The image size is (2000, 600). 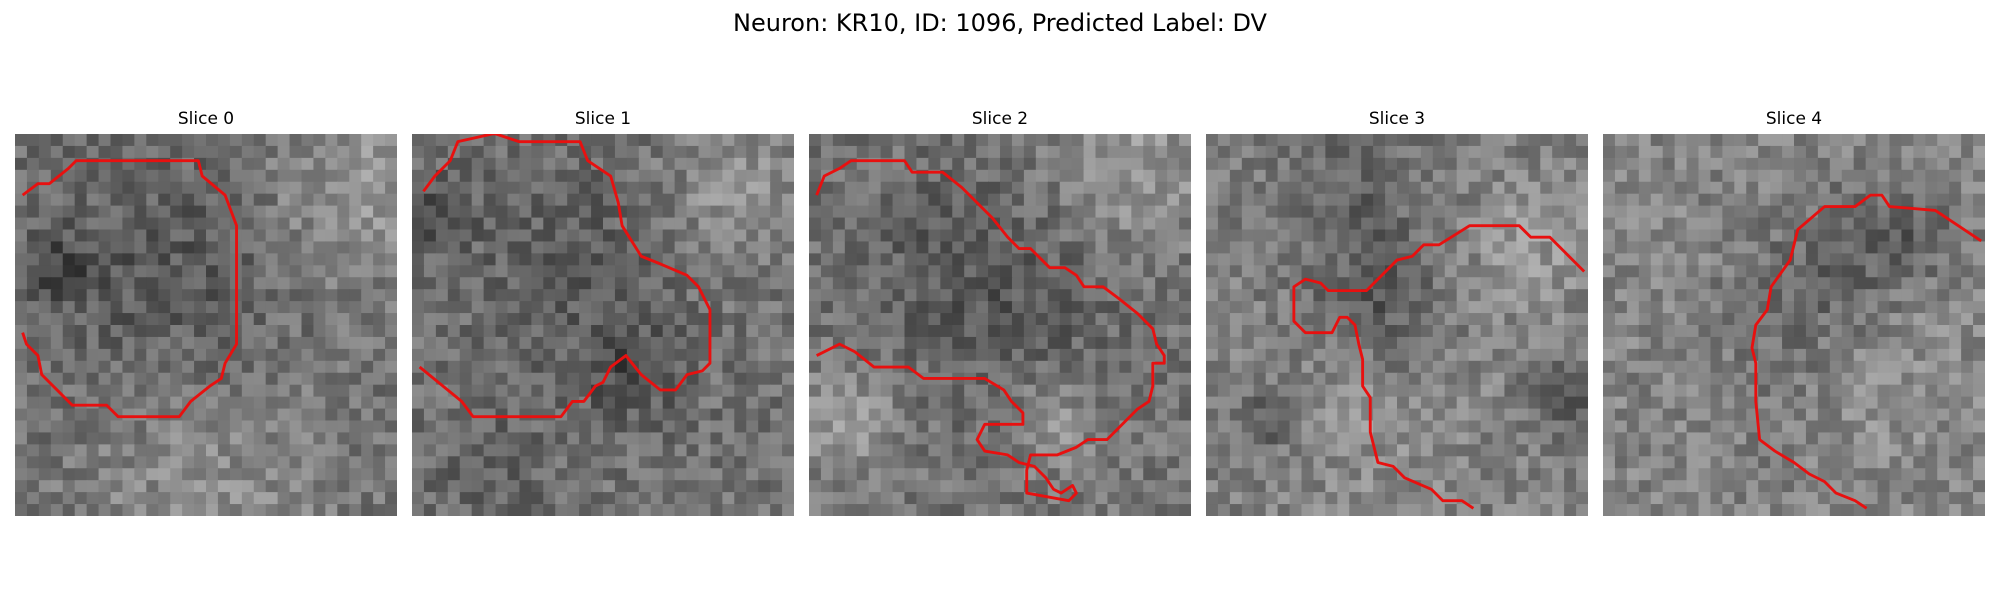 I want to click on panel-title-slice-0: Slice 0, so click(x=206, y=119).